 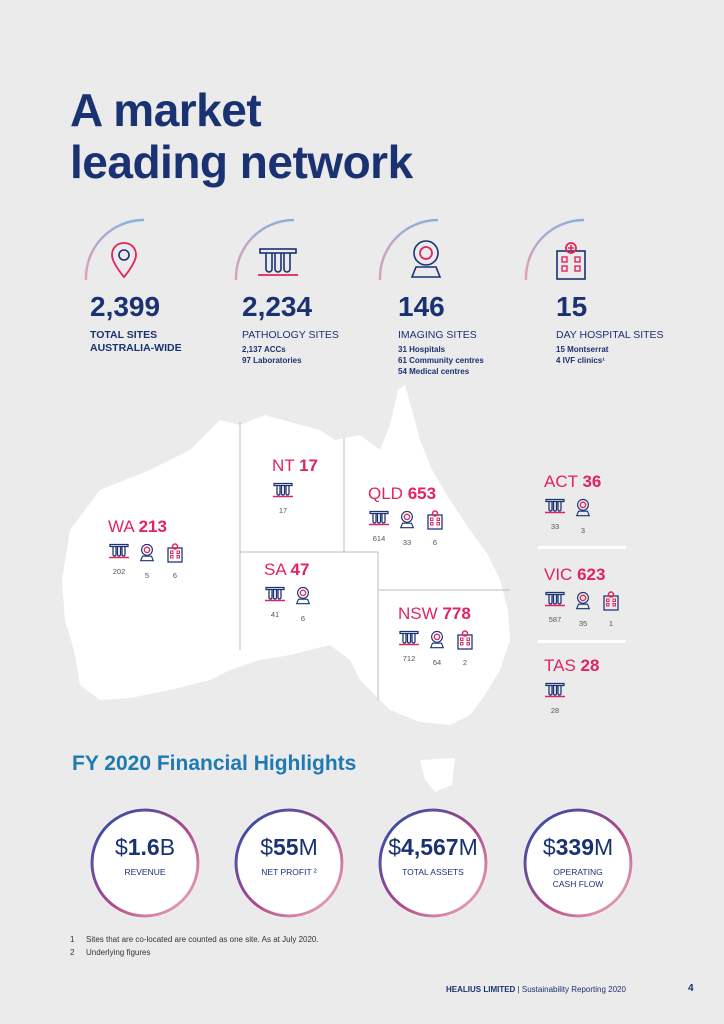 What do you see at coordinates (591, 574) in the screenshot?
I see `state-total: 623` at bounding box center [591, 574].